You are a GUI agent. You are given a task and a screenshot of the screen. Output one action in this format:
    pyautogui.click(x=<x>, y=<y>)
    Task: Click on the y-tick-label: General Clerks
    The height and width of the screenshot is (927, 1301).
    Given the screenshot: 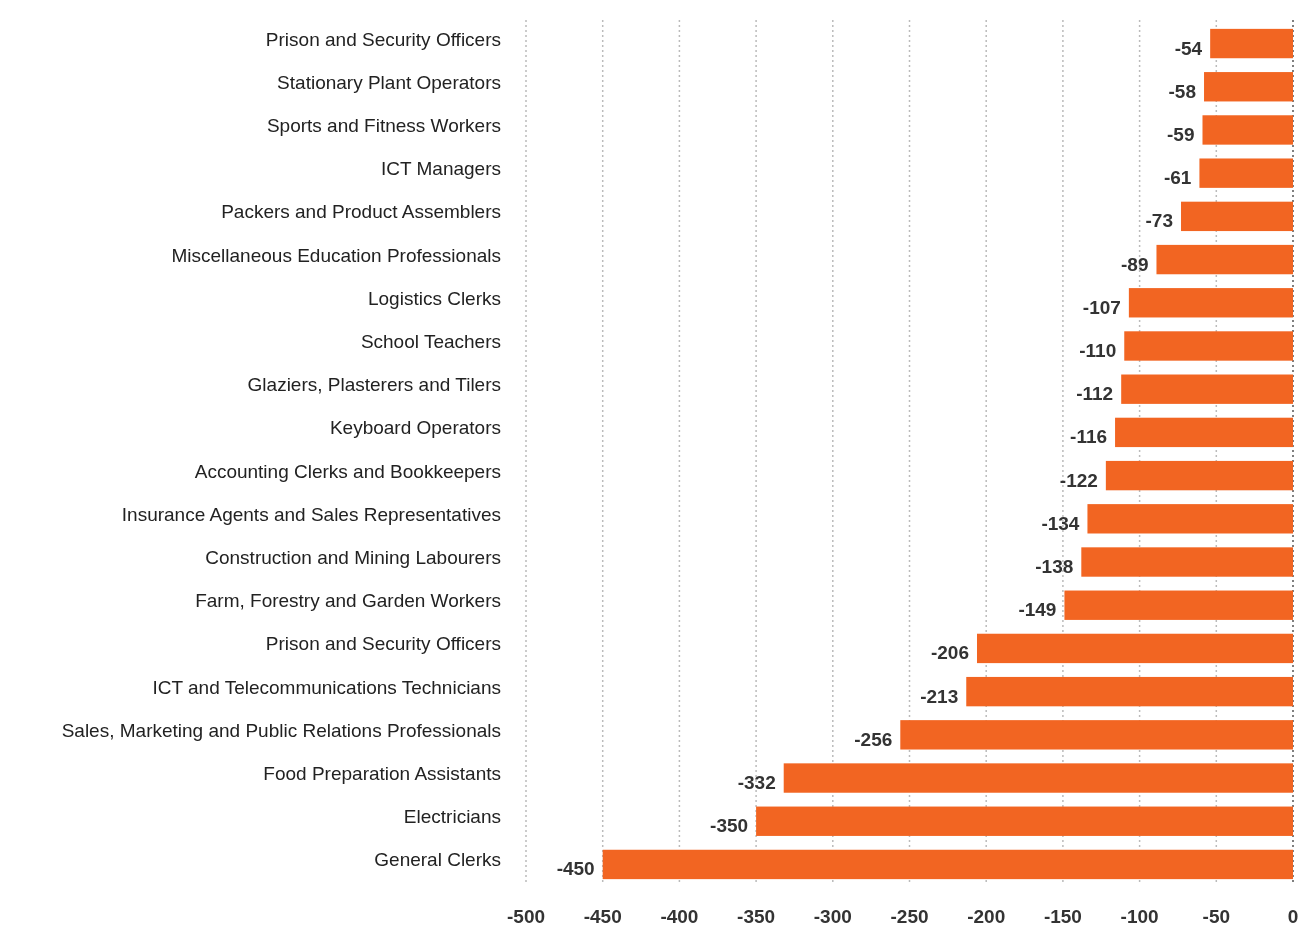 What is the action you would take?
    pyautogui.click(x=437, y=860)
    